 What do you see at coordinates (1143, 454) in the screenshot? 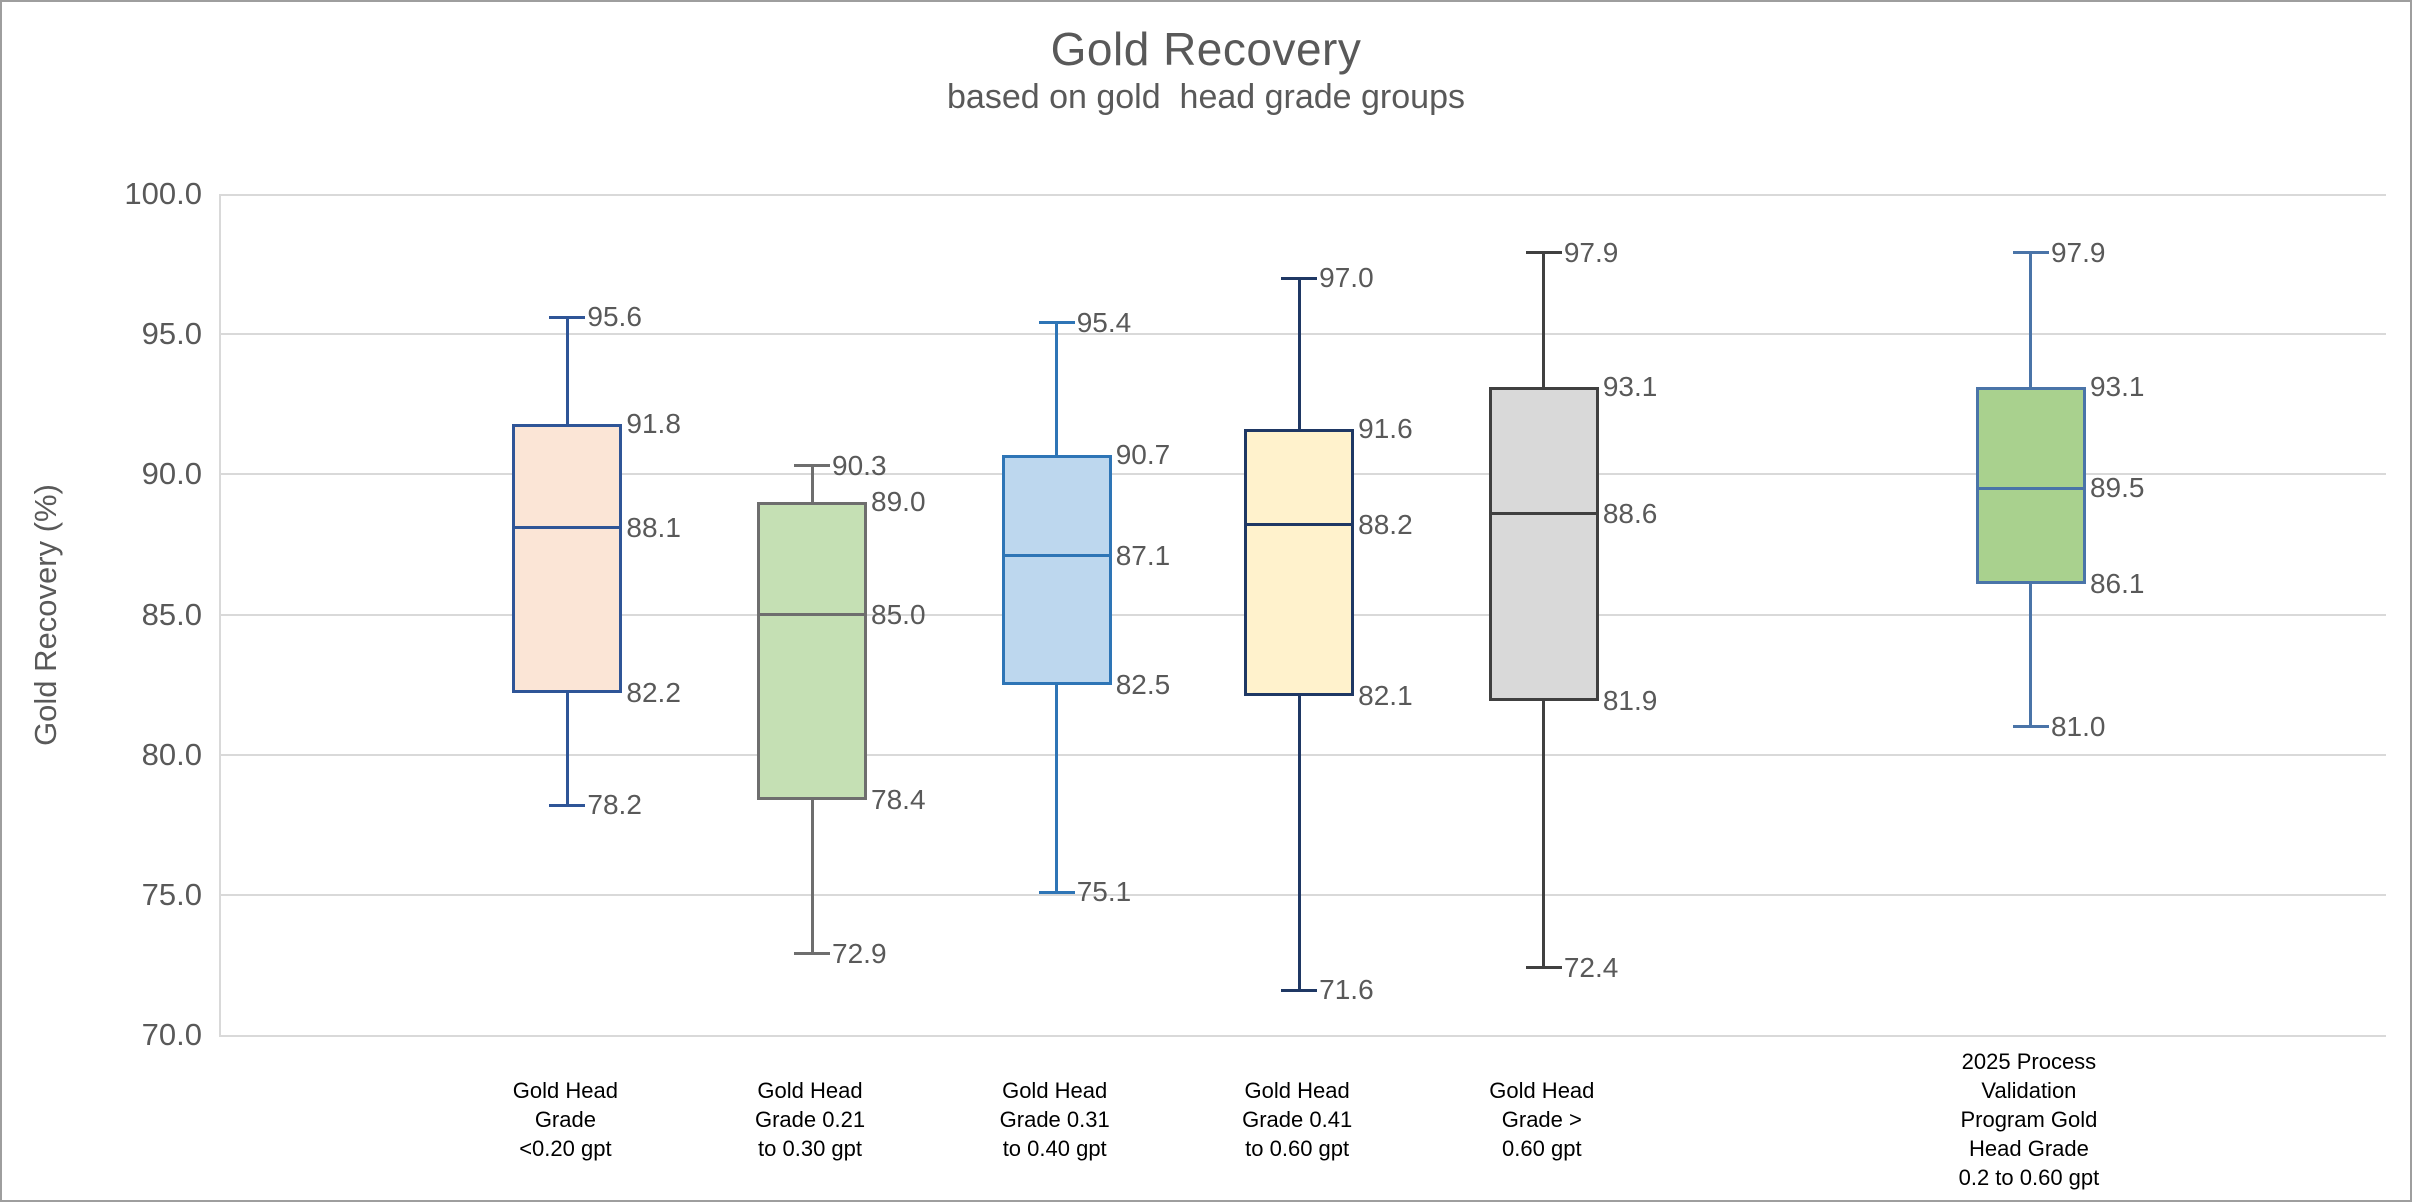
I see `q3-value-label: 90.7` at bounding box center [1143, 454].